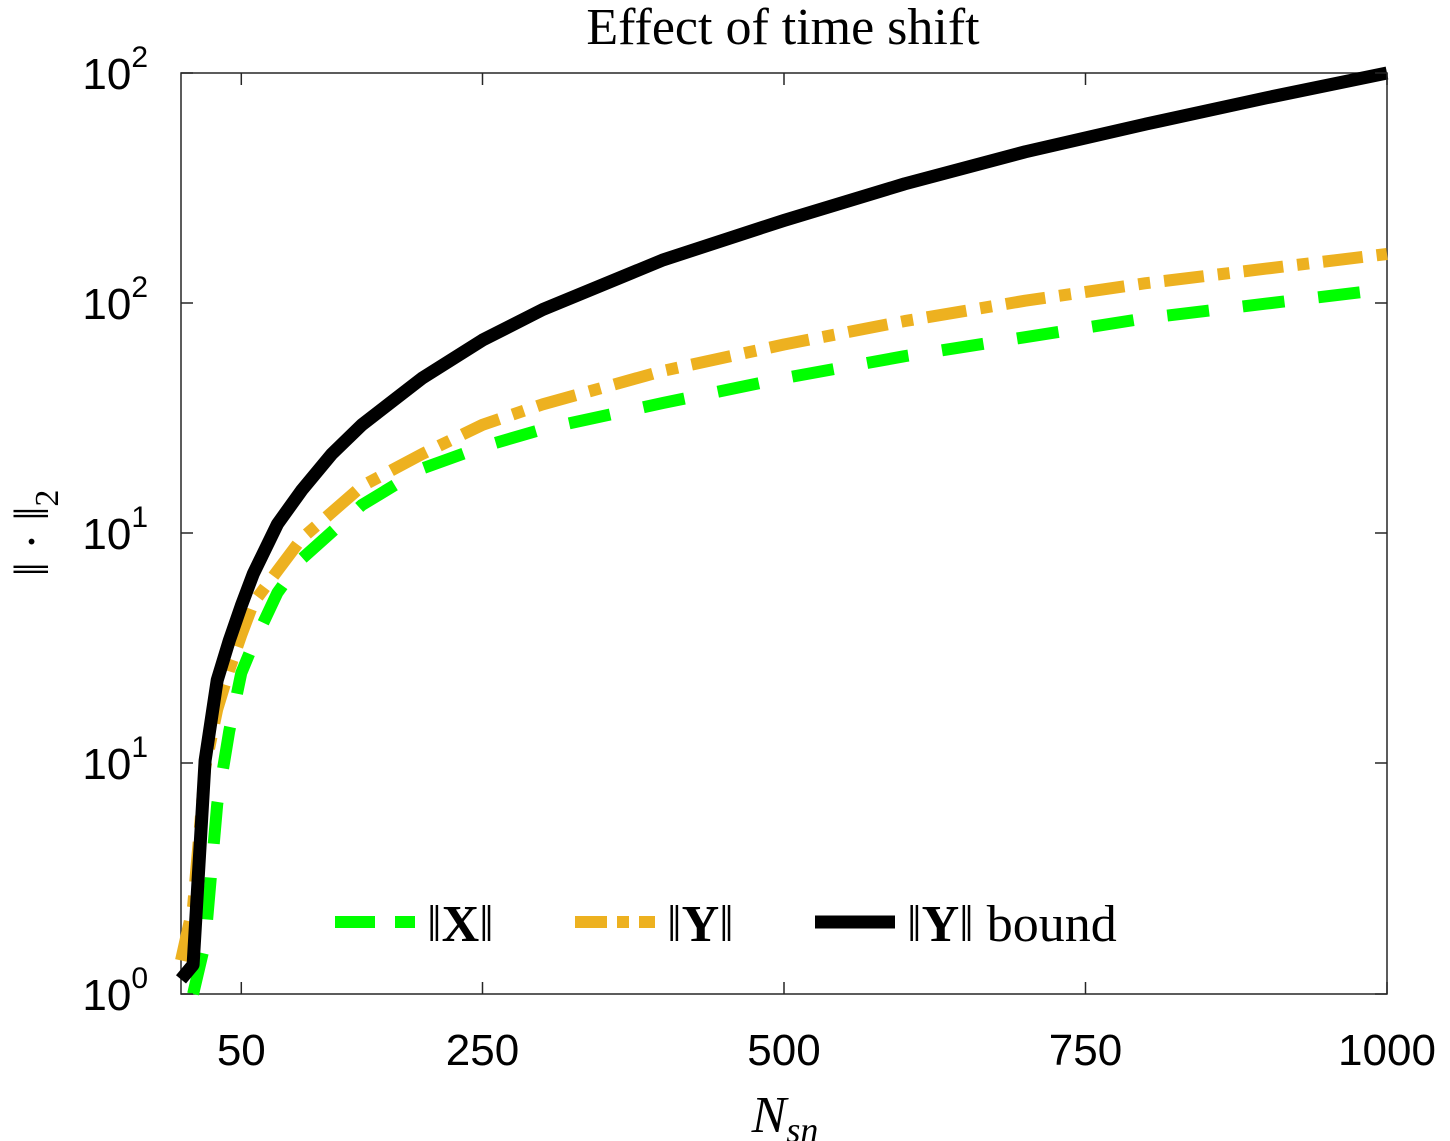 Image resolution: width=1450 pixels, height=1141 pixels. What do you see at coordinates (783, 1050) in the screenshot?
I see `x-tick-label: 500` at bounding box center [783, 1050].